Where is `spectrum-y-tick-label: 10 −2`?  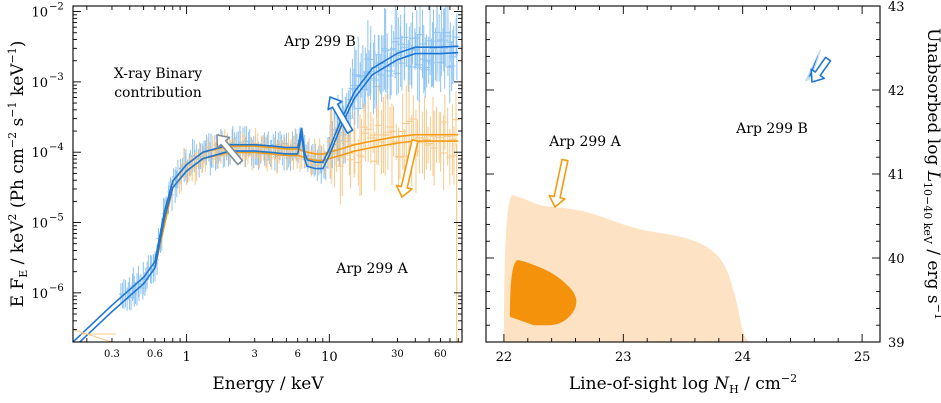 spectrum-y-tick-label: 10 −2 is located at coordinates (47, 11).